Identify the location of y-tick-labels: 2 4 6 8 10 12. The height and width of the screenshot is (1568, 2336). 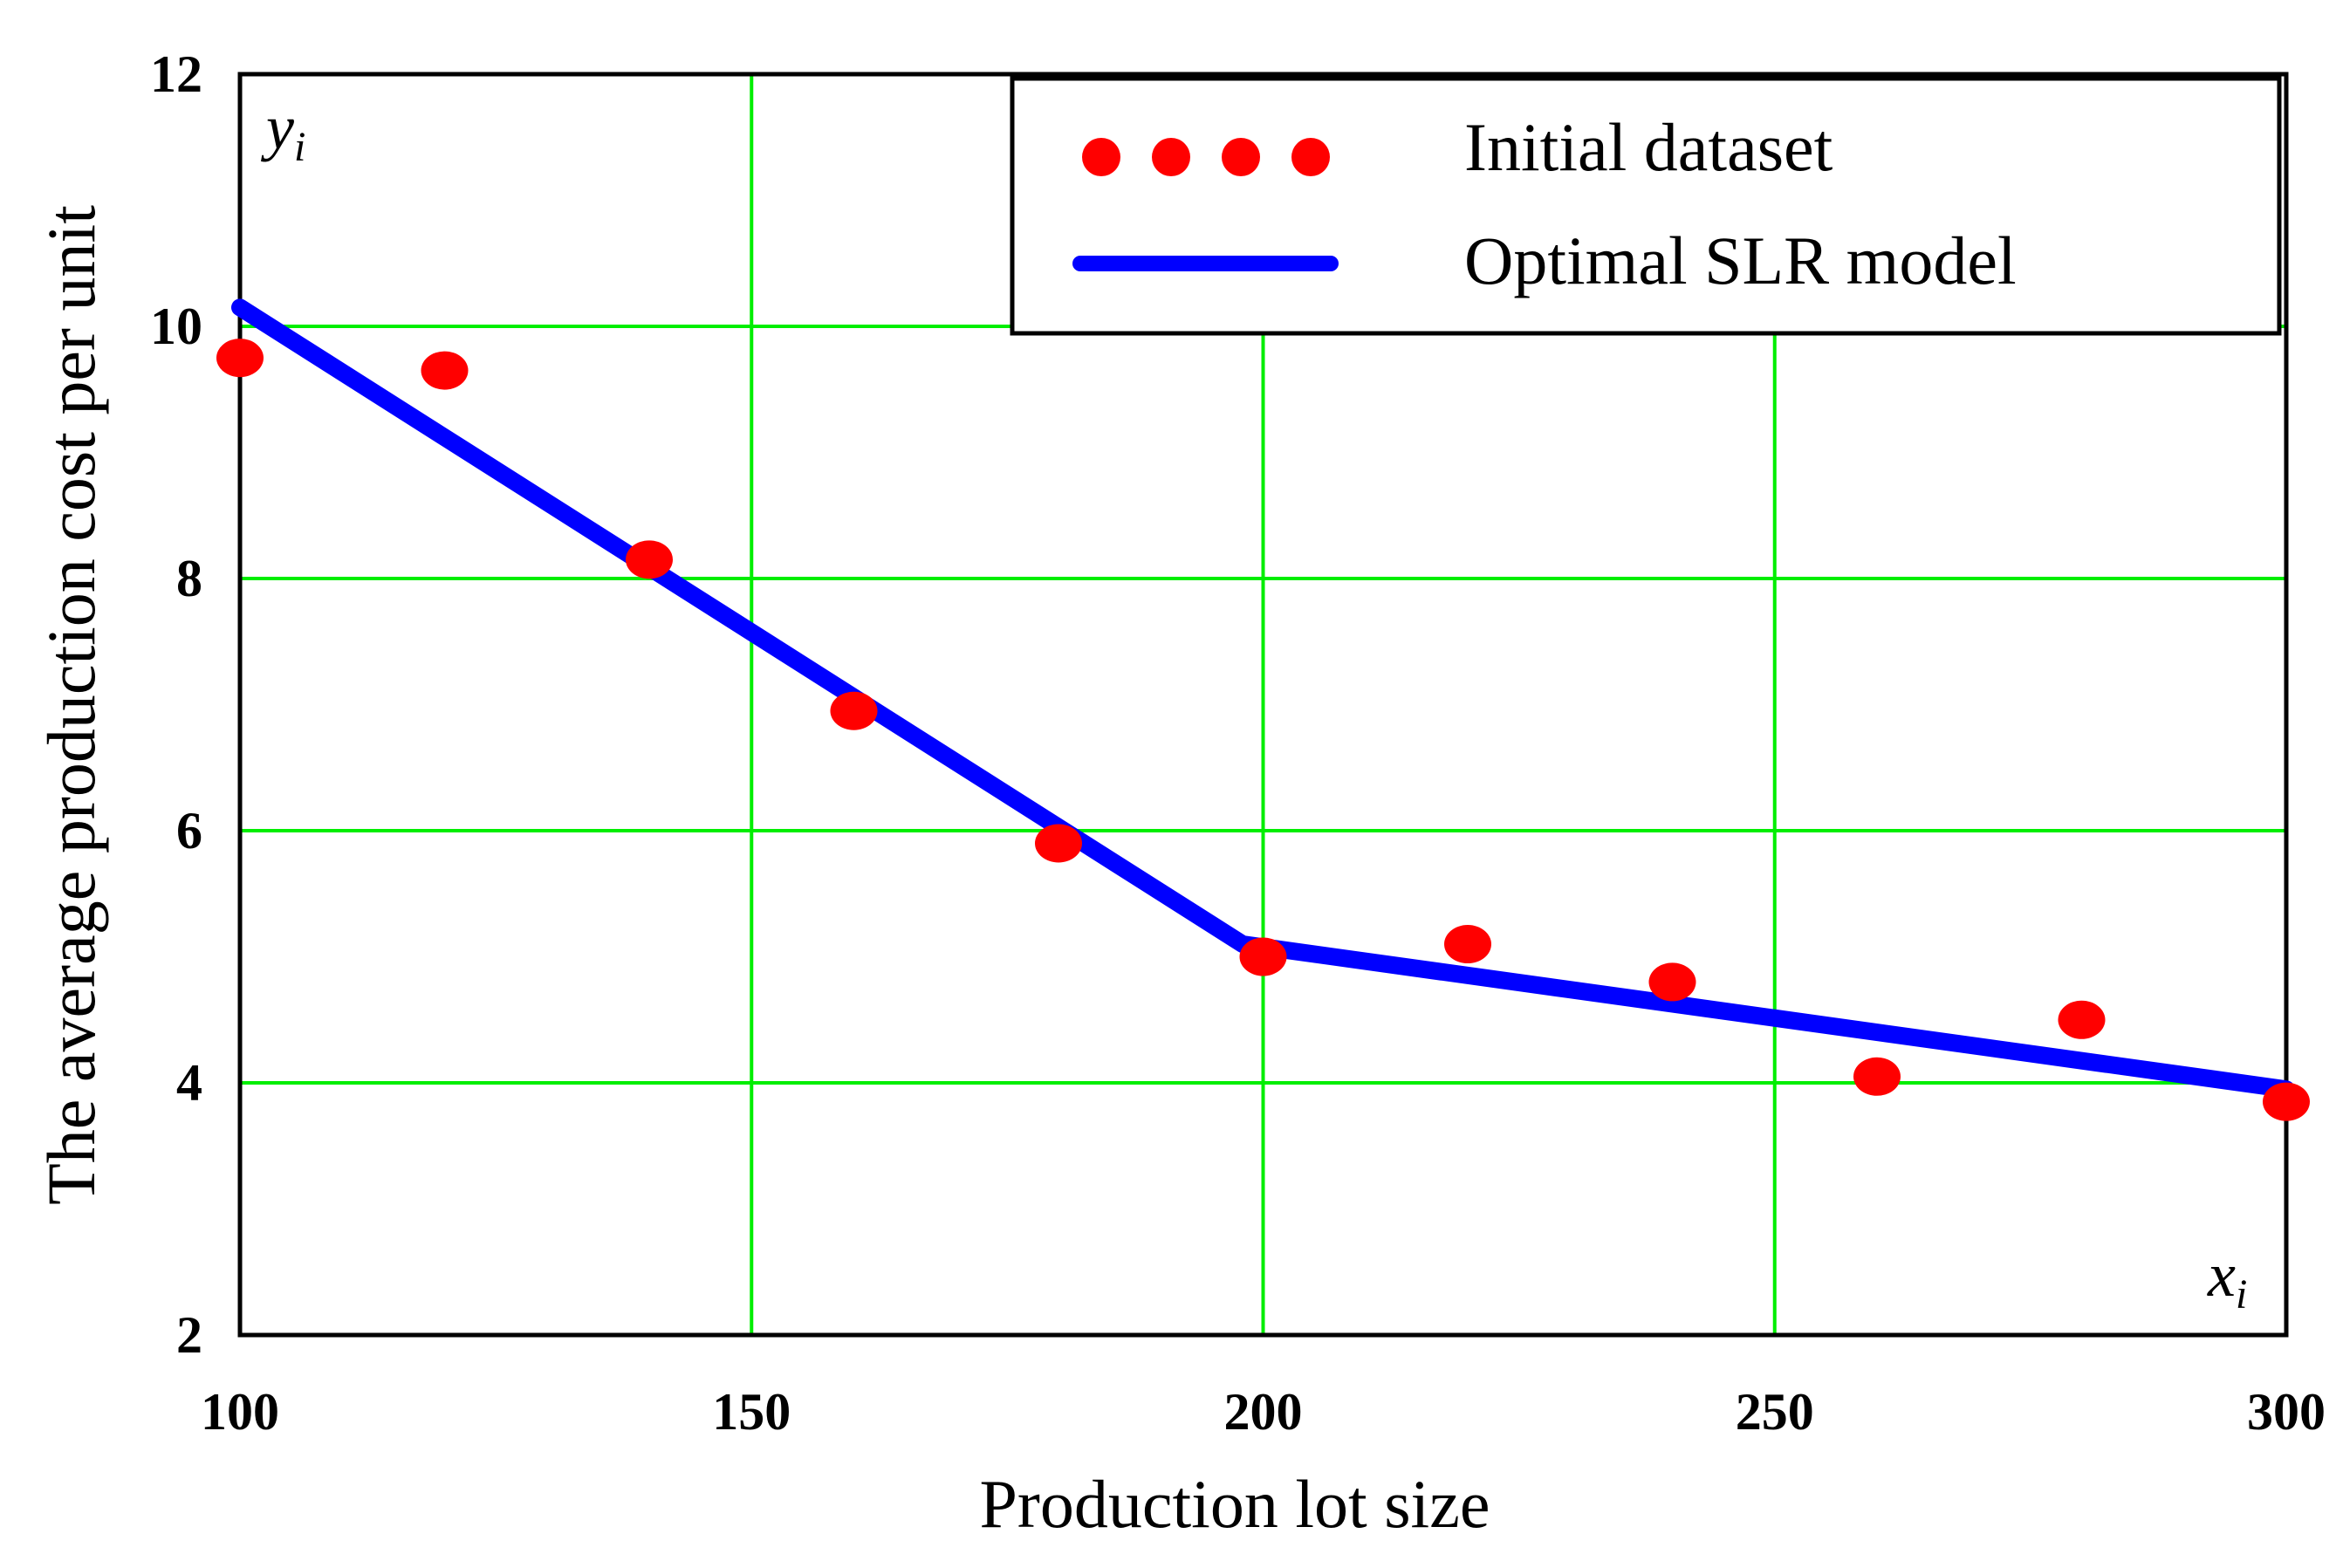
(176, 705).